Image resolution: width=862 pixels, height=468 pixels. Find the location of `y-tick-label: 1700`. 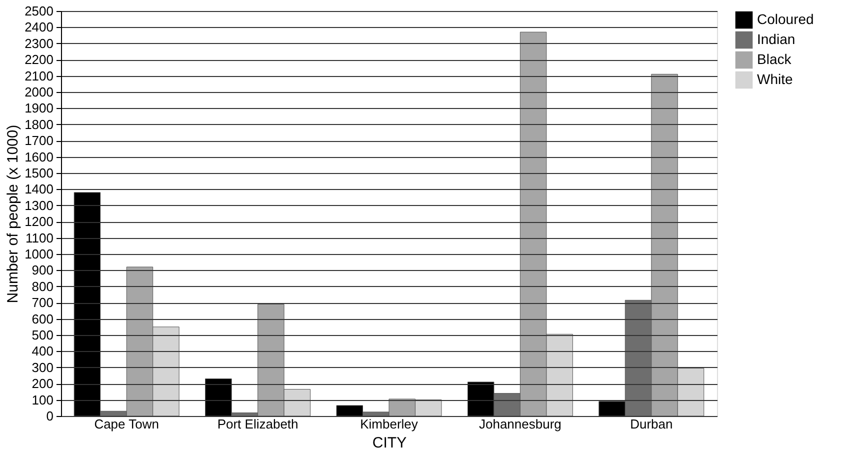

y-tick-label: 1700 is located at coordinates (39, 140).